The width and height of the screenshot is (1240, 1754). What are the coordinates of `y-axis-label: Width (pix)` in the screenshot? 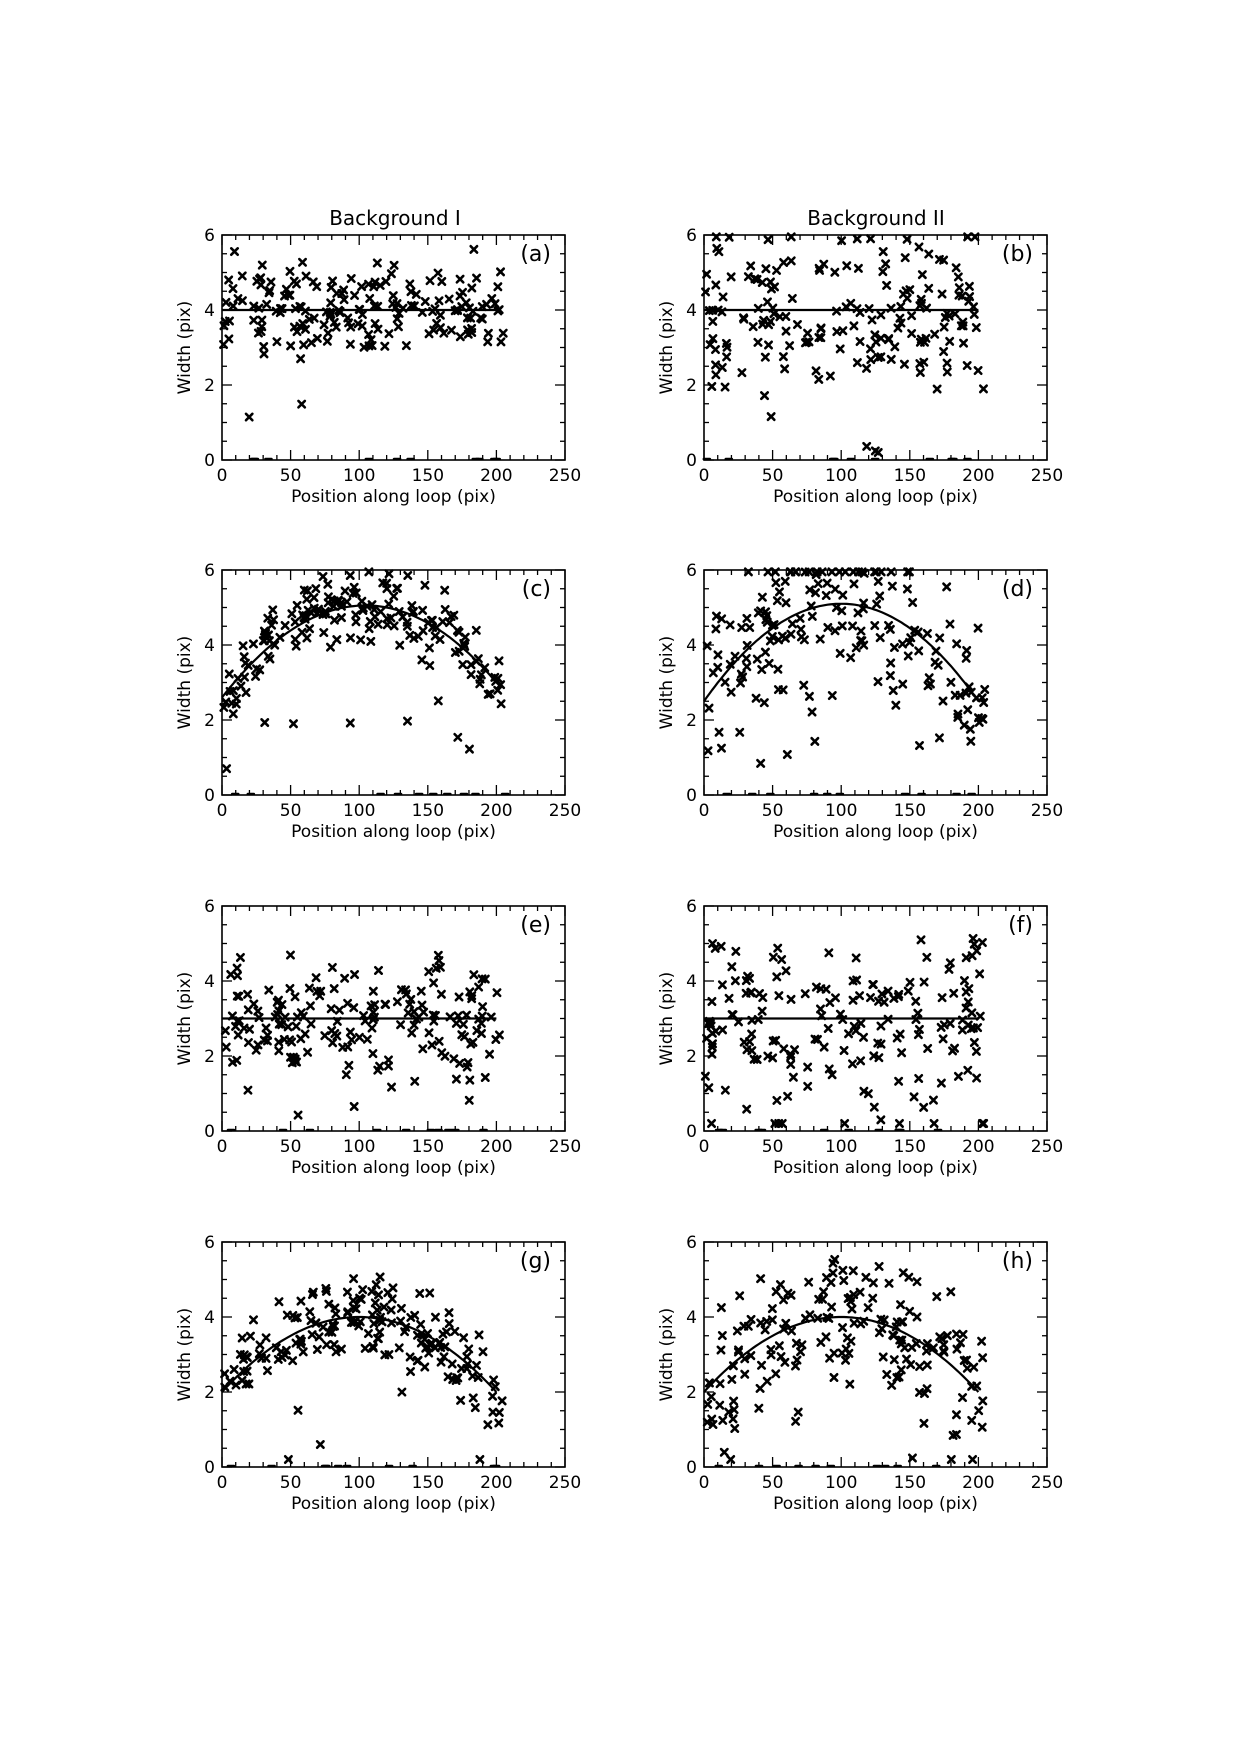 It's located at (185, 683).